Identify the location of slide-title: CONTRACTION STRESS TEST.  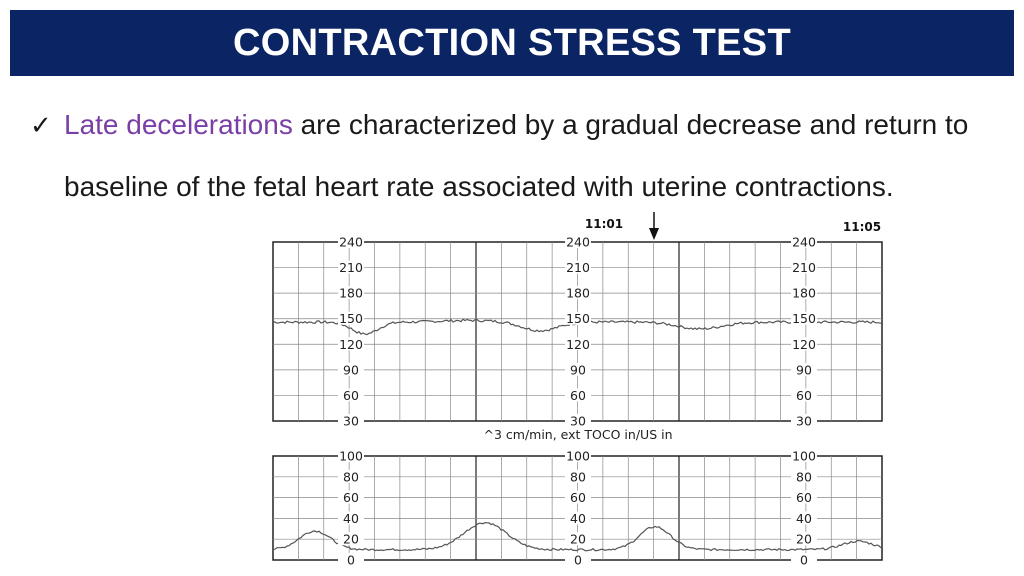
(512, 42).